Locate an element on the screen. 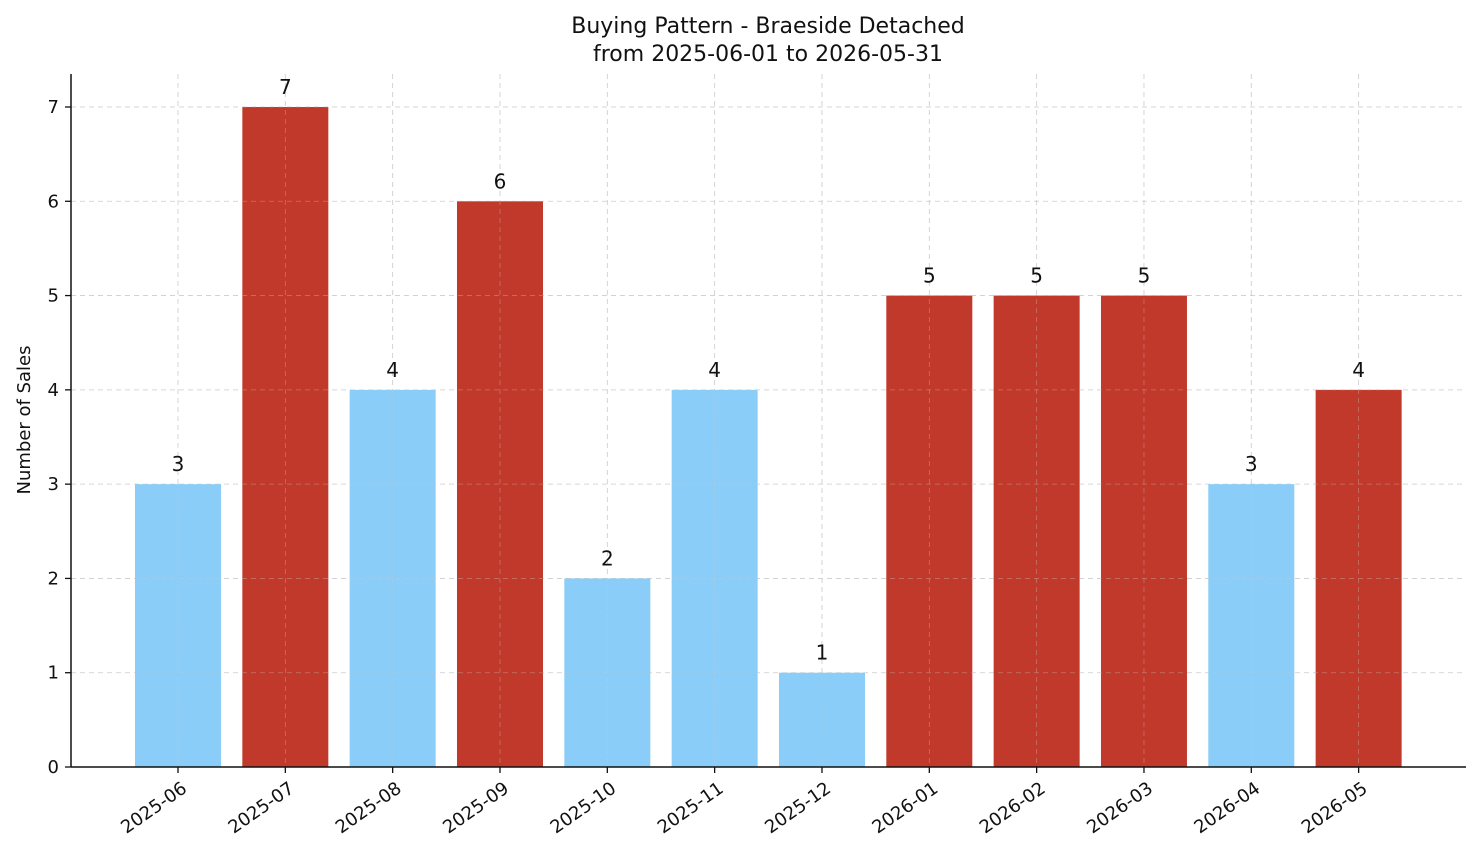 The width and height of the screenshot is (1481, 863). y-tick-label-6: 6 is located at coordinates (53, 201).